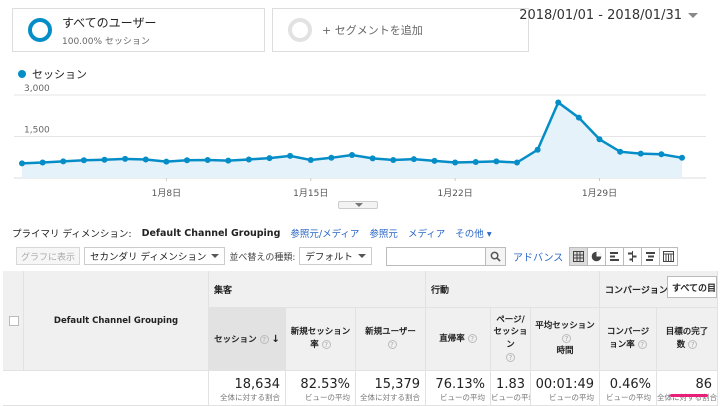 The height and width of the screenshot is (406, 720). I want to click on y-tick-label: 1,500, so click(37, 131).